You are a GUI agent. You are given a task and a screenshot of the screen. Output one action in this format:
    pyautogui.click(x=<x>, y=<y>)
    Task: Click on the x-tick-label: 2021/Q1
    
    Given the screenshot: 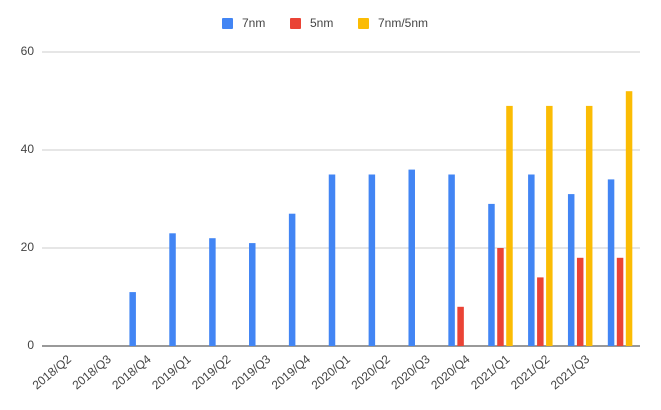 What is the action you would take?
    pyautogui.click(x=490, y=372)
    